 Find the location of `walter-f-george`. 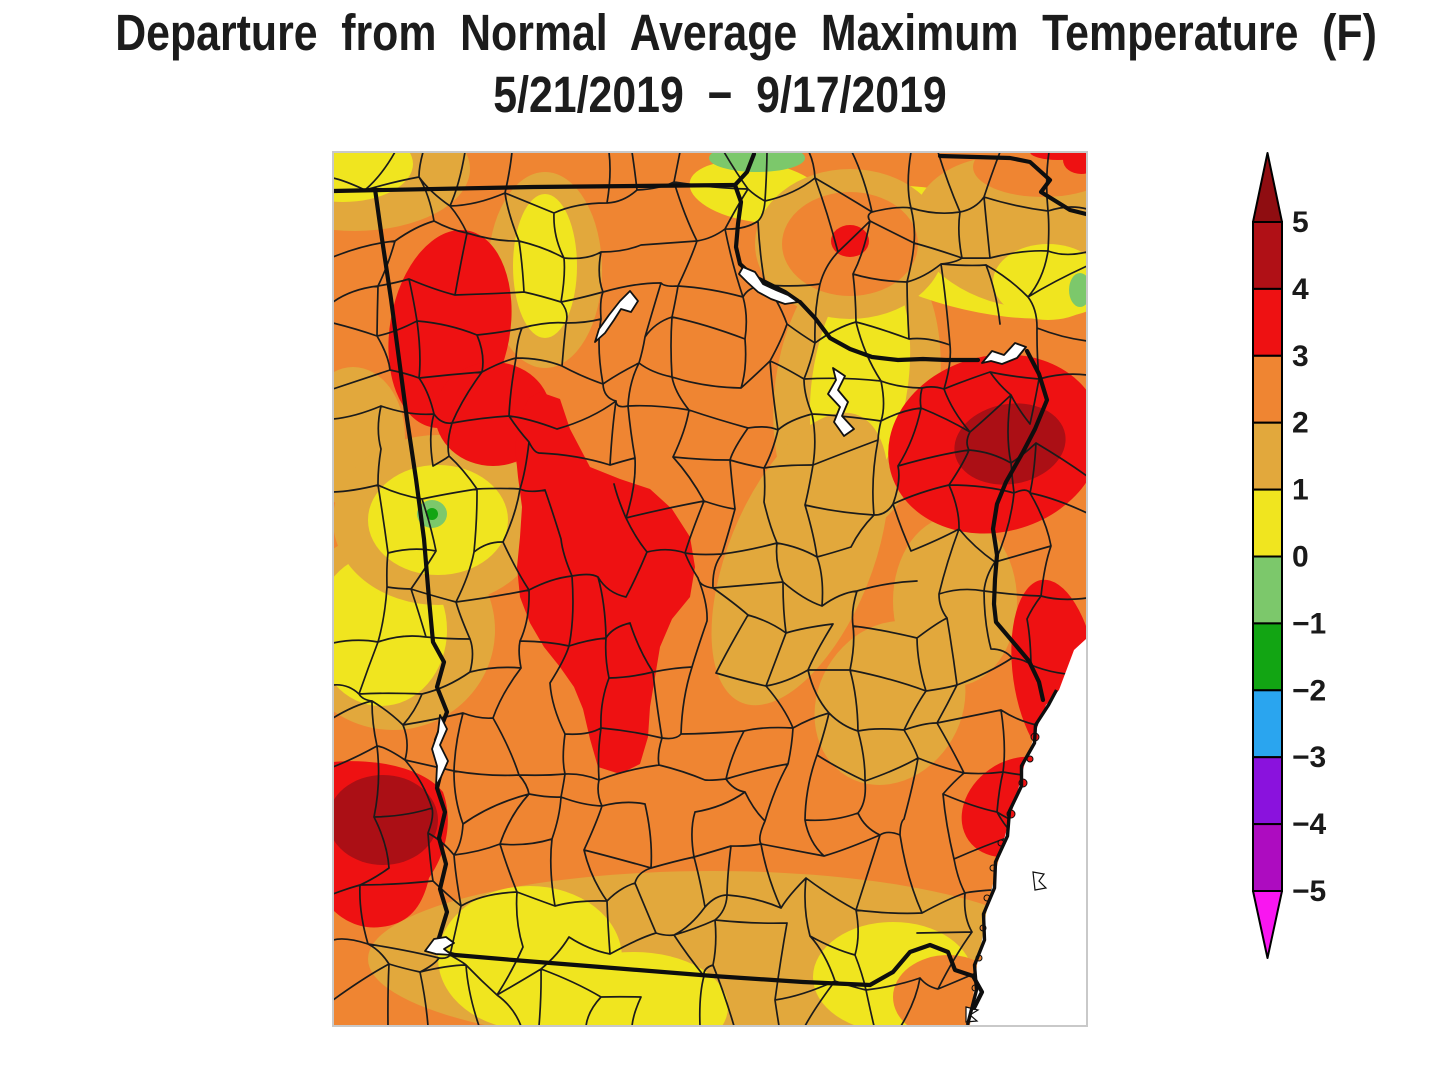

walter-f-george is located at coordinates (440, 750).